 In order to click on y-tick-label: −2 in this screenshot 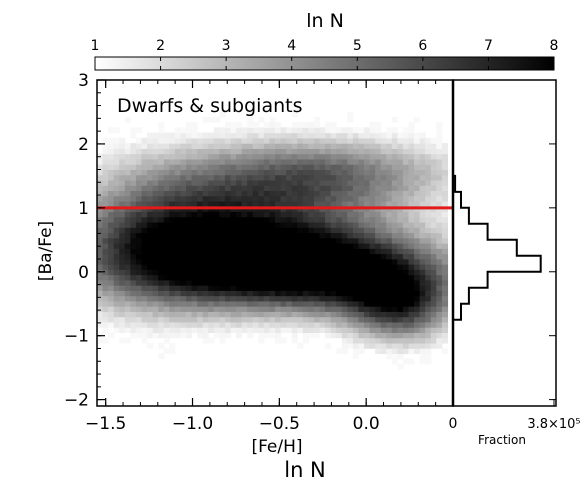, I will do `click(76, 401)`.